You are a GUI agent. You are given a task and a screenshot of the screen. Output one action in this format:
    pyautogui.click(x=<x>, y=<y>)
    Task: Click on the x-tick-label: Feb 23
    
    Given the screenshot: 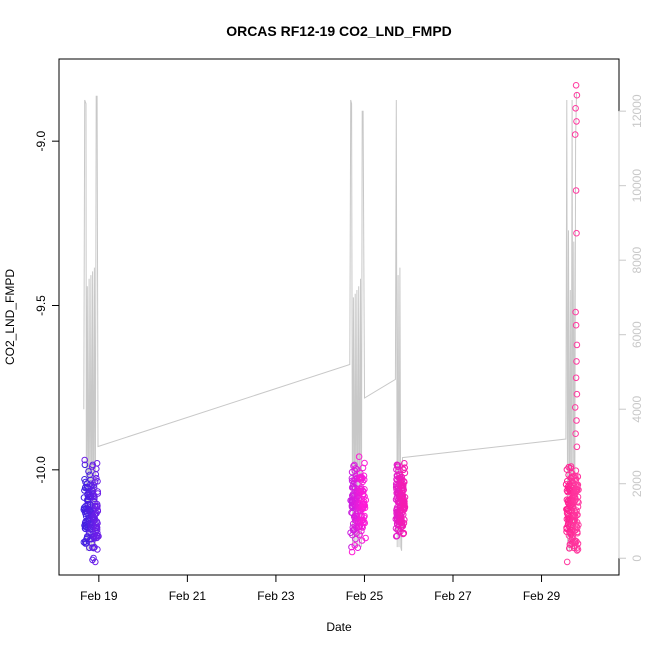 What is the action you would take?
    pyautogui.click(x=276, y=596)
    